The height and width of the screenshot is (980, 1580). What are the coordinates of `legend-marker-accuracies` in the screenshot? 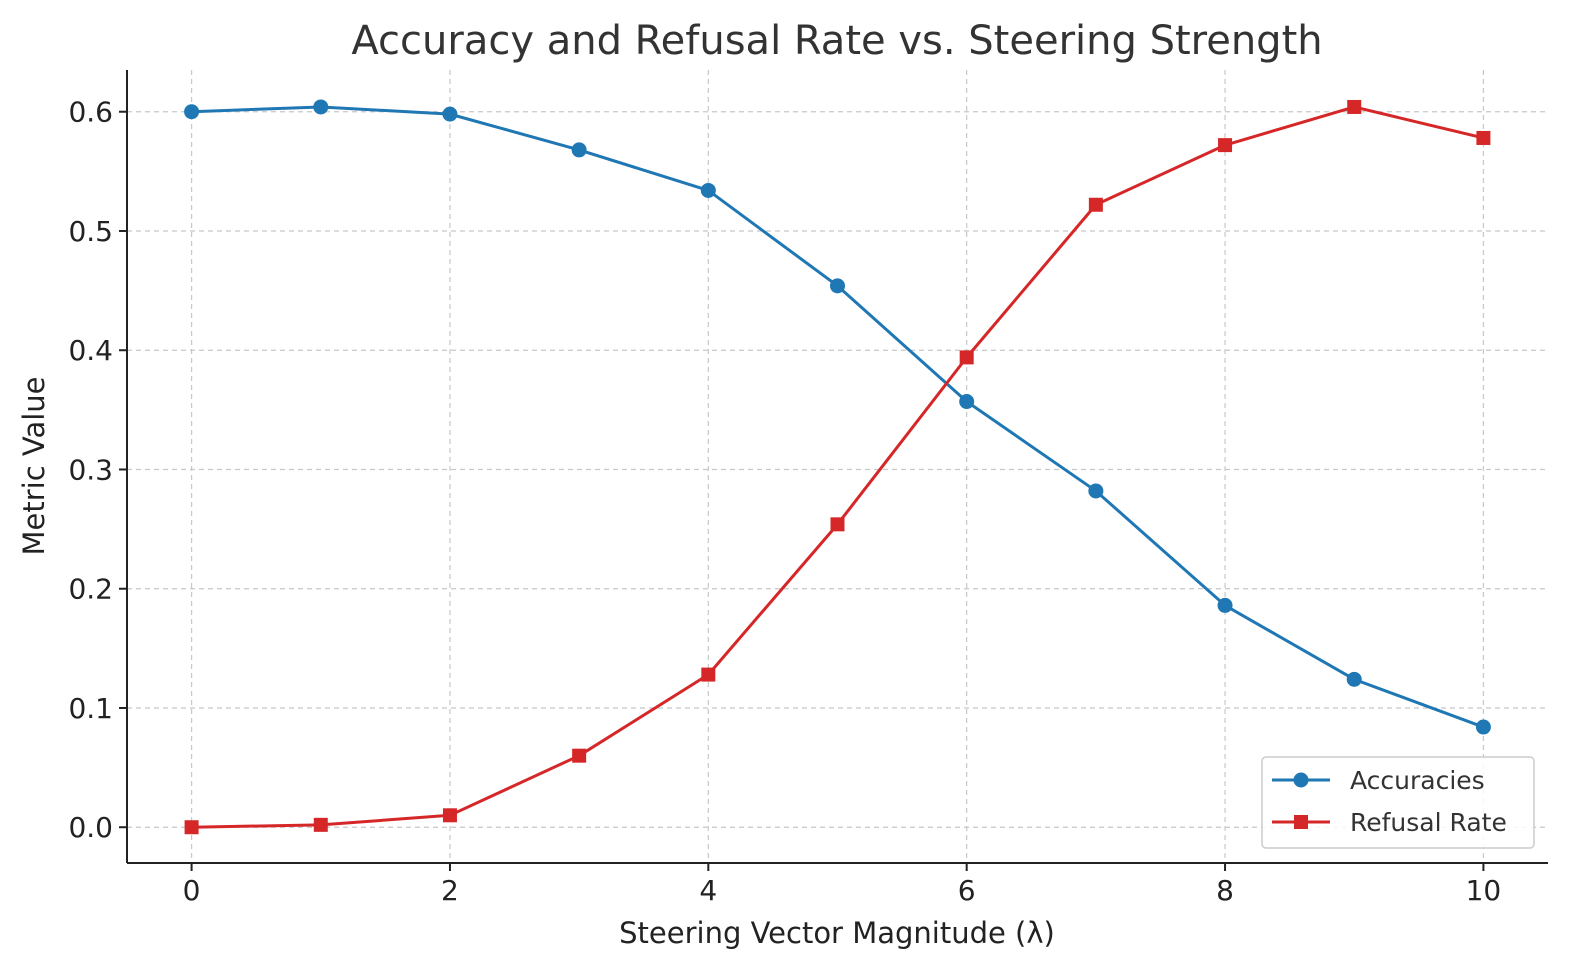 It's located at (1301, 780).